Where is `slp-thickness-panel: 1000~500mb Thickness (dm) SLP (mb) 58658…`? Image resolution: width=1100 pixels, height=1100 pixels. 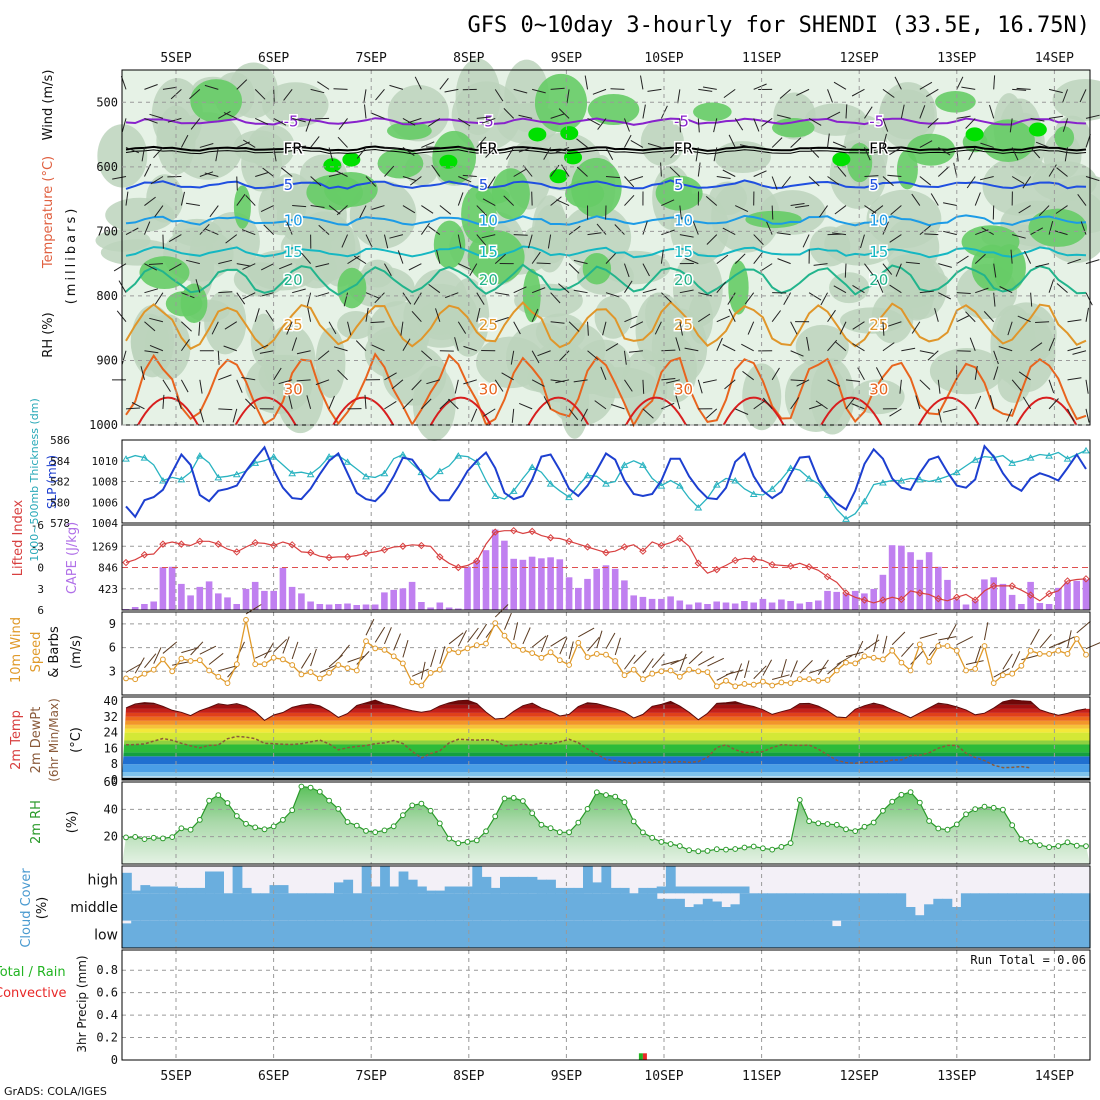
slp-thickness-panel: 1000~500mb Thickness (dm) SLP (mb) 58658… is located at coordinates (559, 480).